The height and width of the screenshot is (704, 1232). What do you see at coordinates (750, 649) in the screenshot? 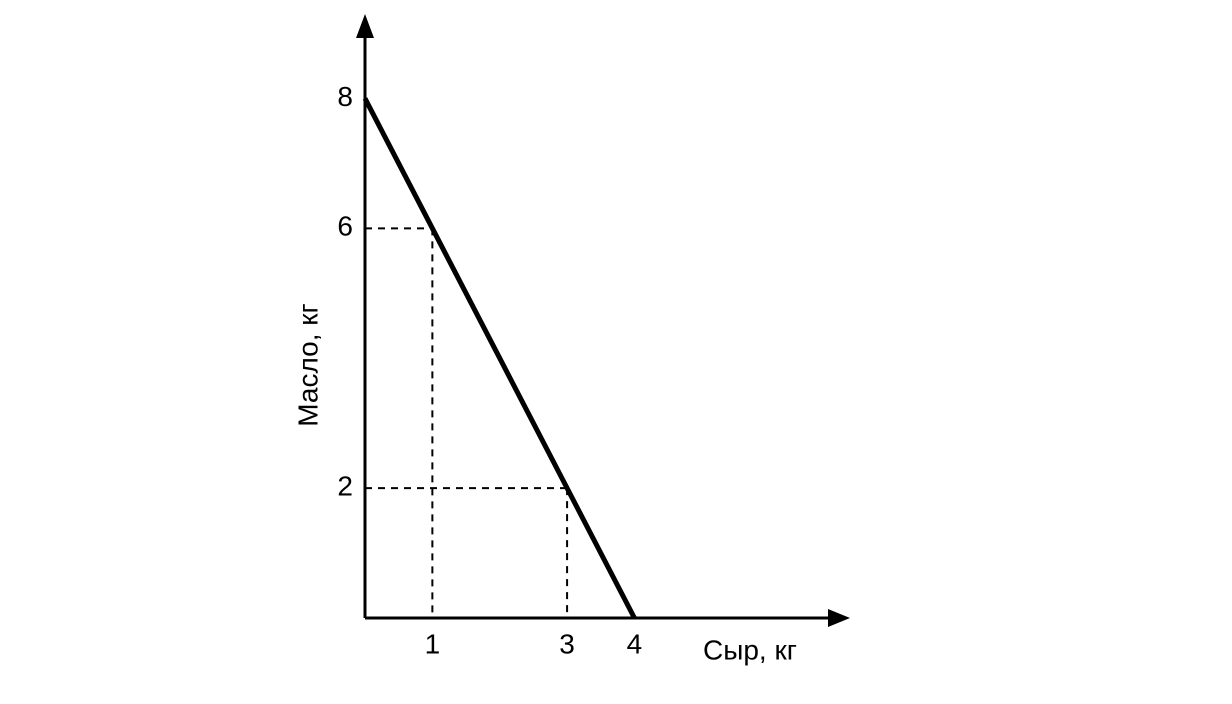
I see `x-axis-label: Сыр, кг` at bounding box center [750, 649].